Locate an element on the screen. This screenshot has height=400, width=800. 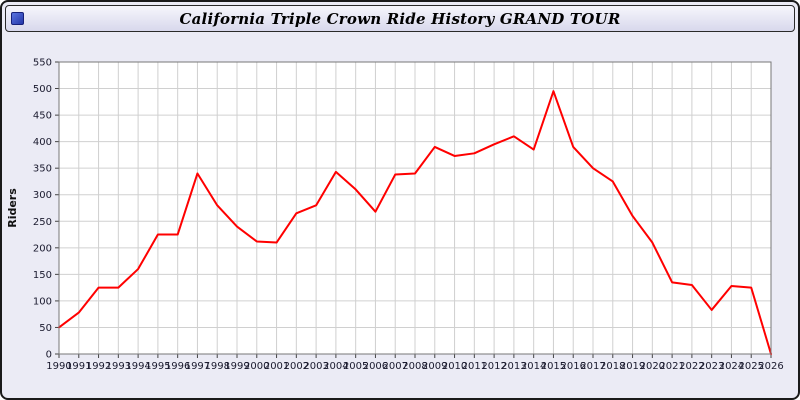
x-tick-label: 2006 is located at coordinates (375, 366).